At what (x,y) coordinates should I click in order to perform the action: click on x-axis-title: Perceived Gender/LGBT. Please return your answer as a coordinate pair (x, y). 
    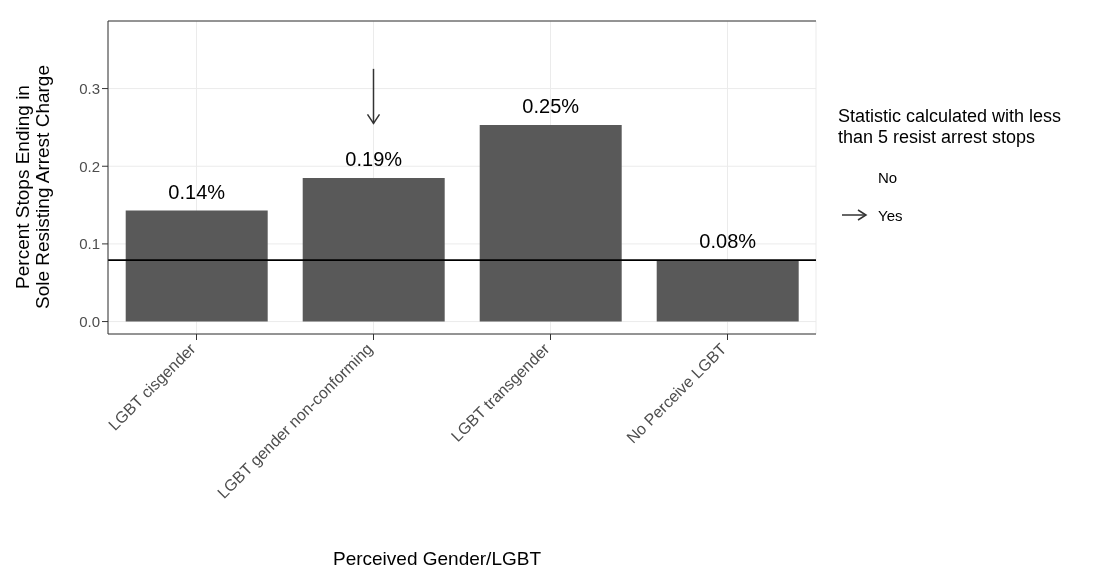
    Looking at the image, I should click on (436, 559).